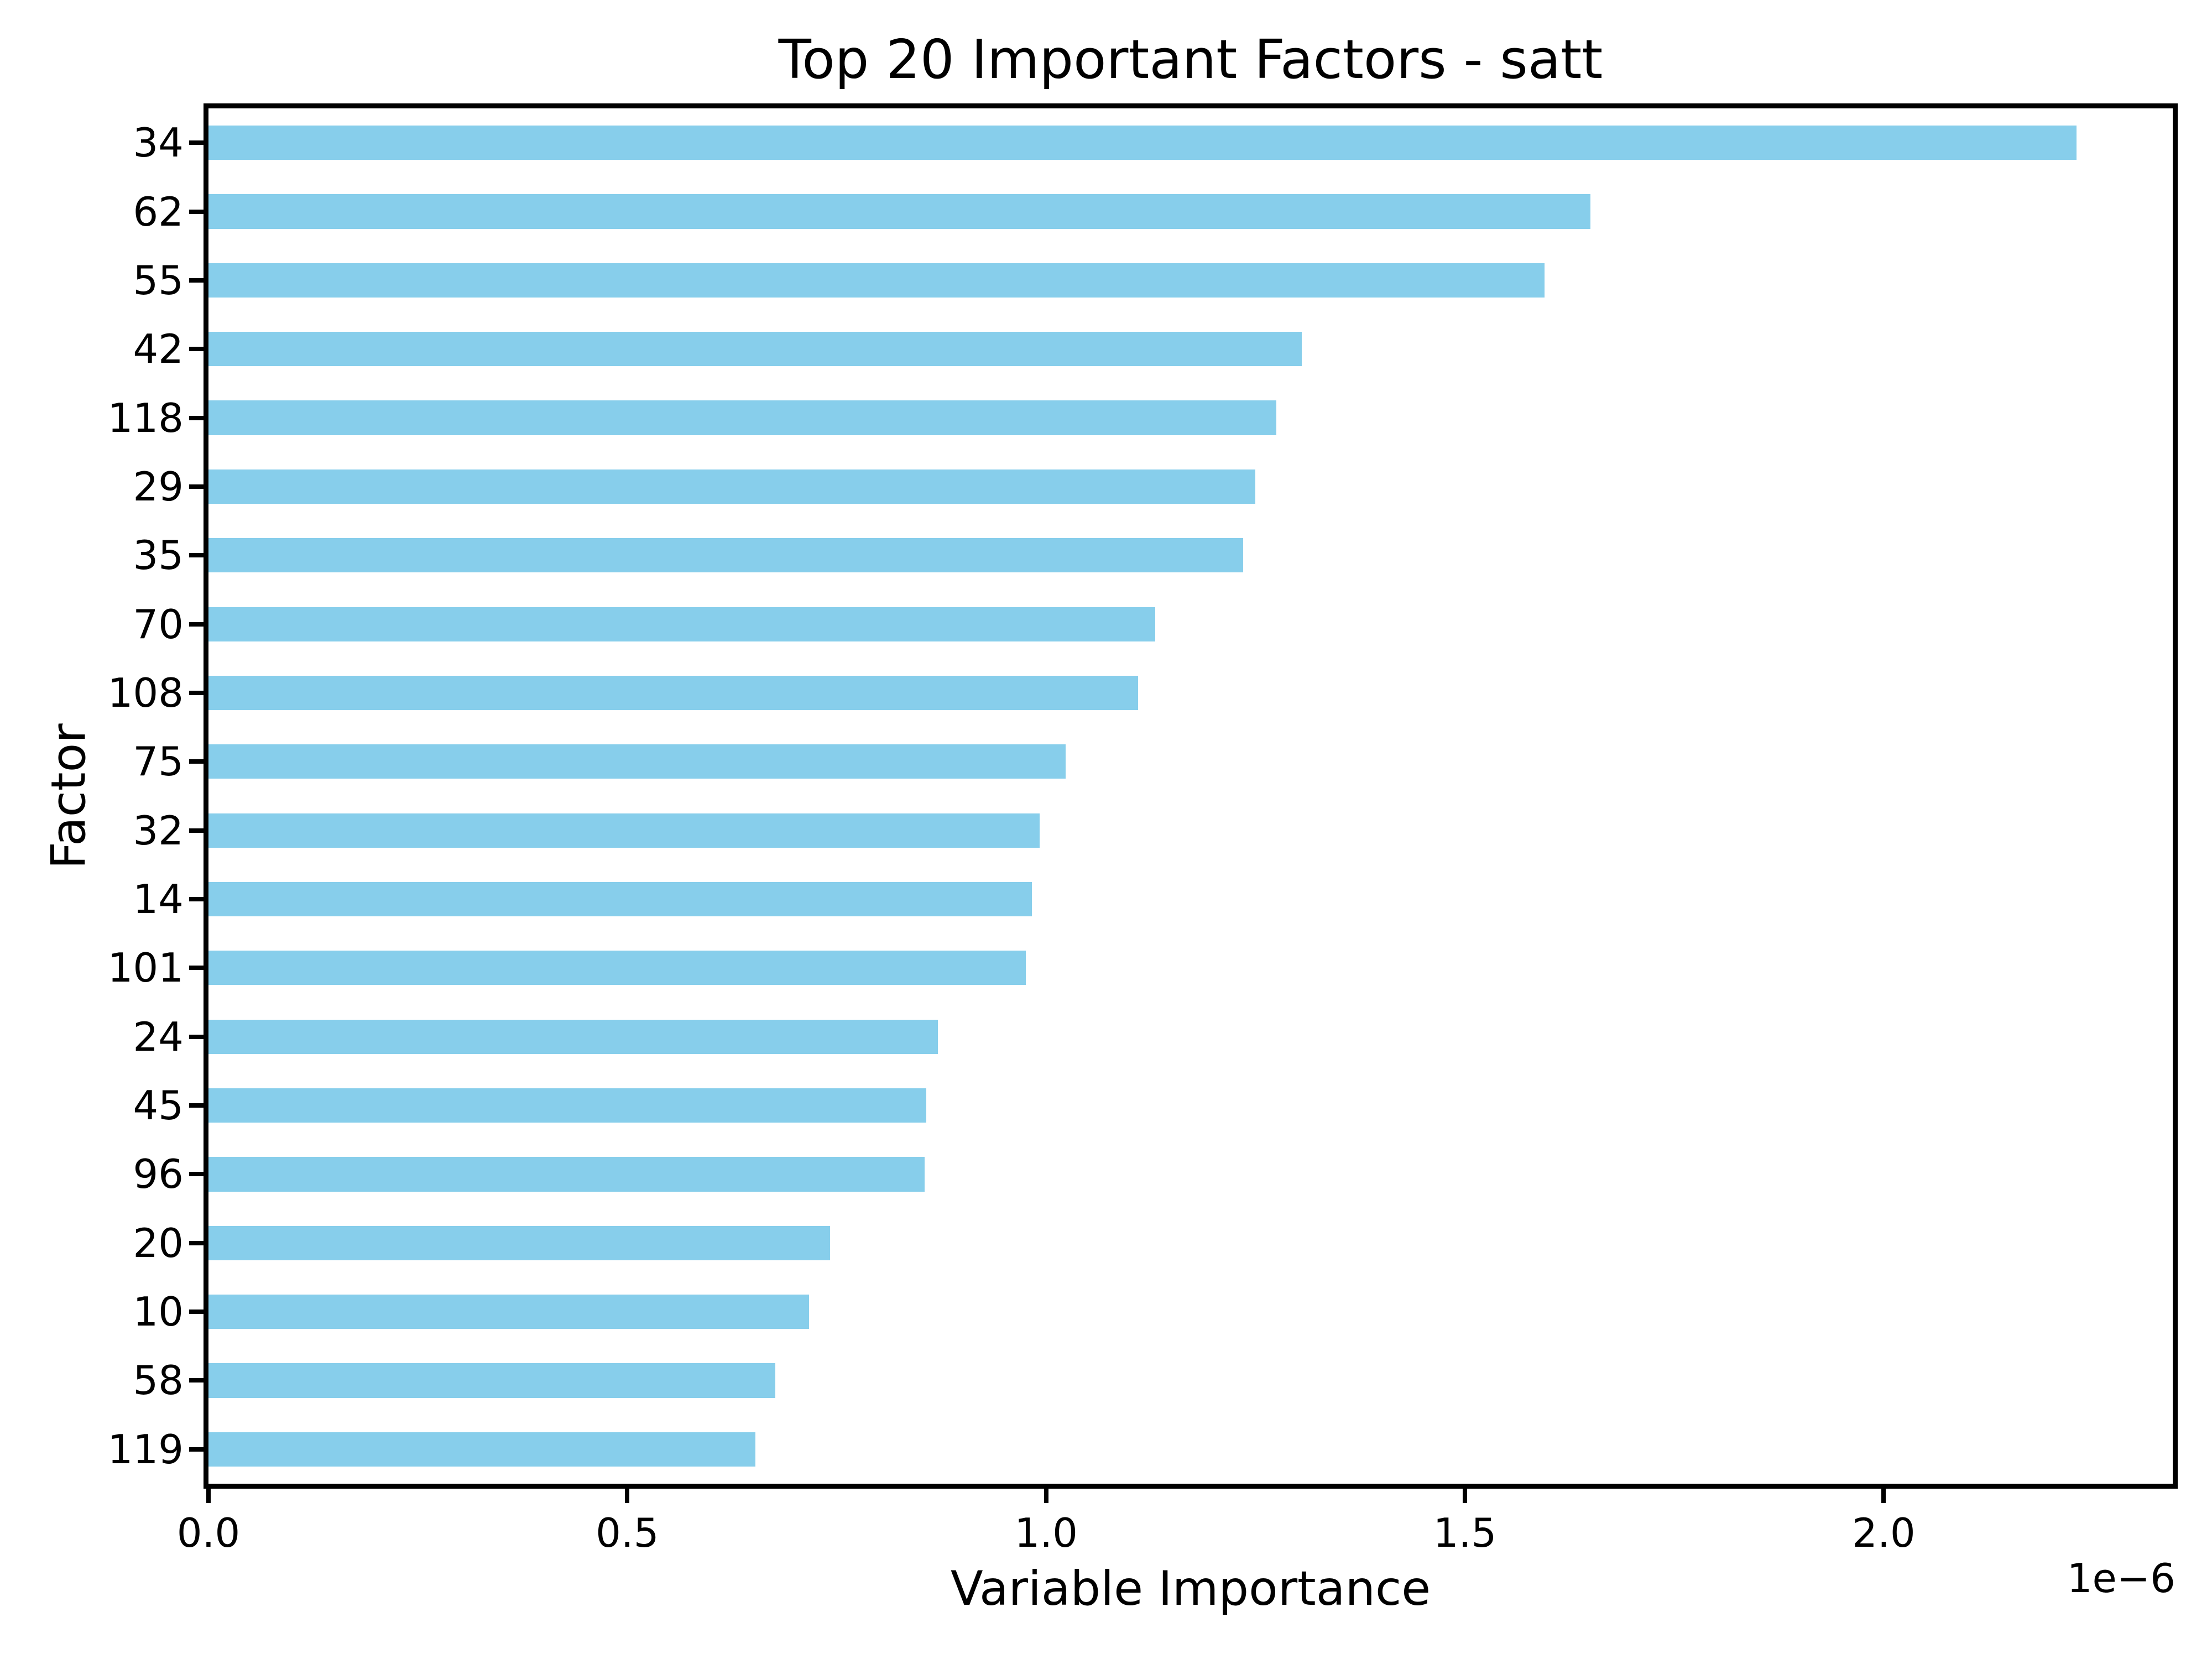 The height and width of the screenshot is (1659, 2212). Describe the element at coordinates (1884, 1533) in the screenshot. I see `x-tick-label: 2.0` at that location.